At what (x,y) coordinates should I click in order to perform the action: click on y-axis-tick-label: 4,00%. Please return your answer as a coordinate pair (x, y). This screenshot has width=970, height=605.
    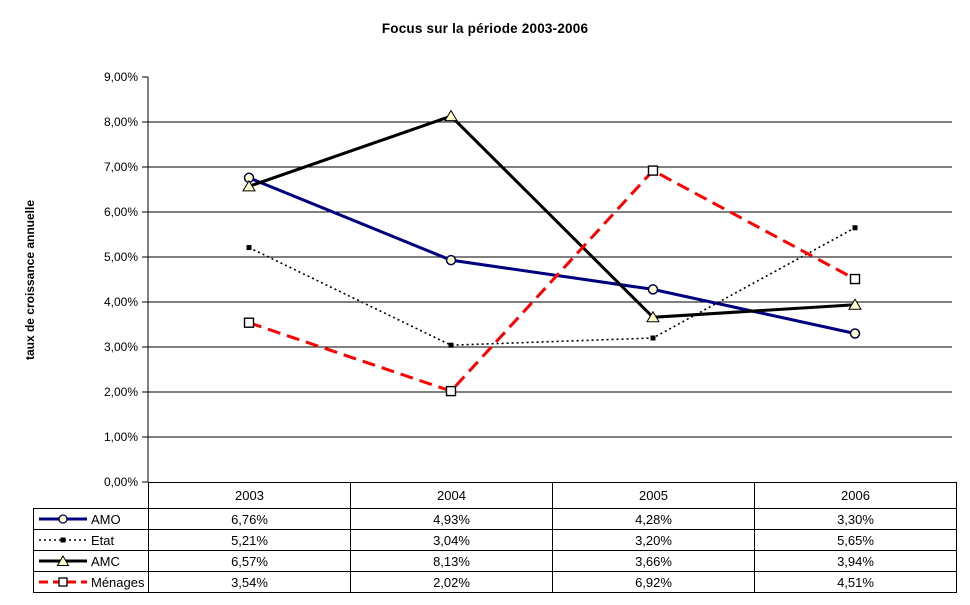
    Looking at the image, I should click on (120, 302).